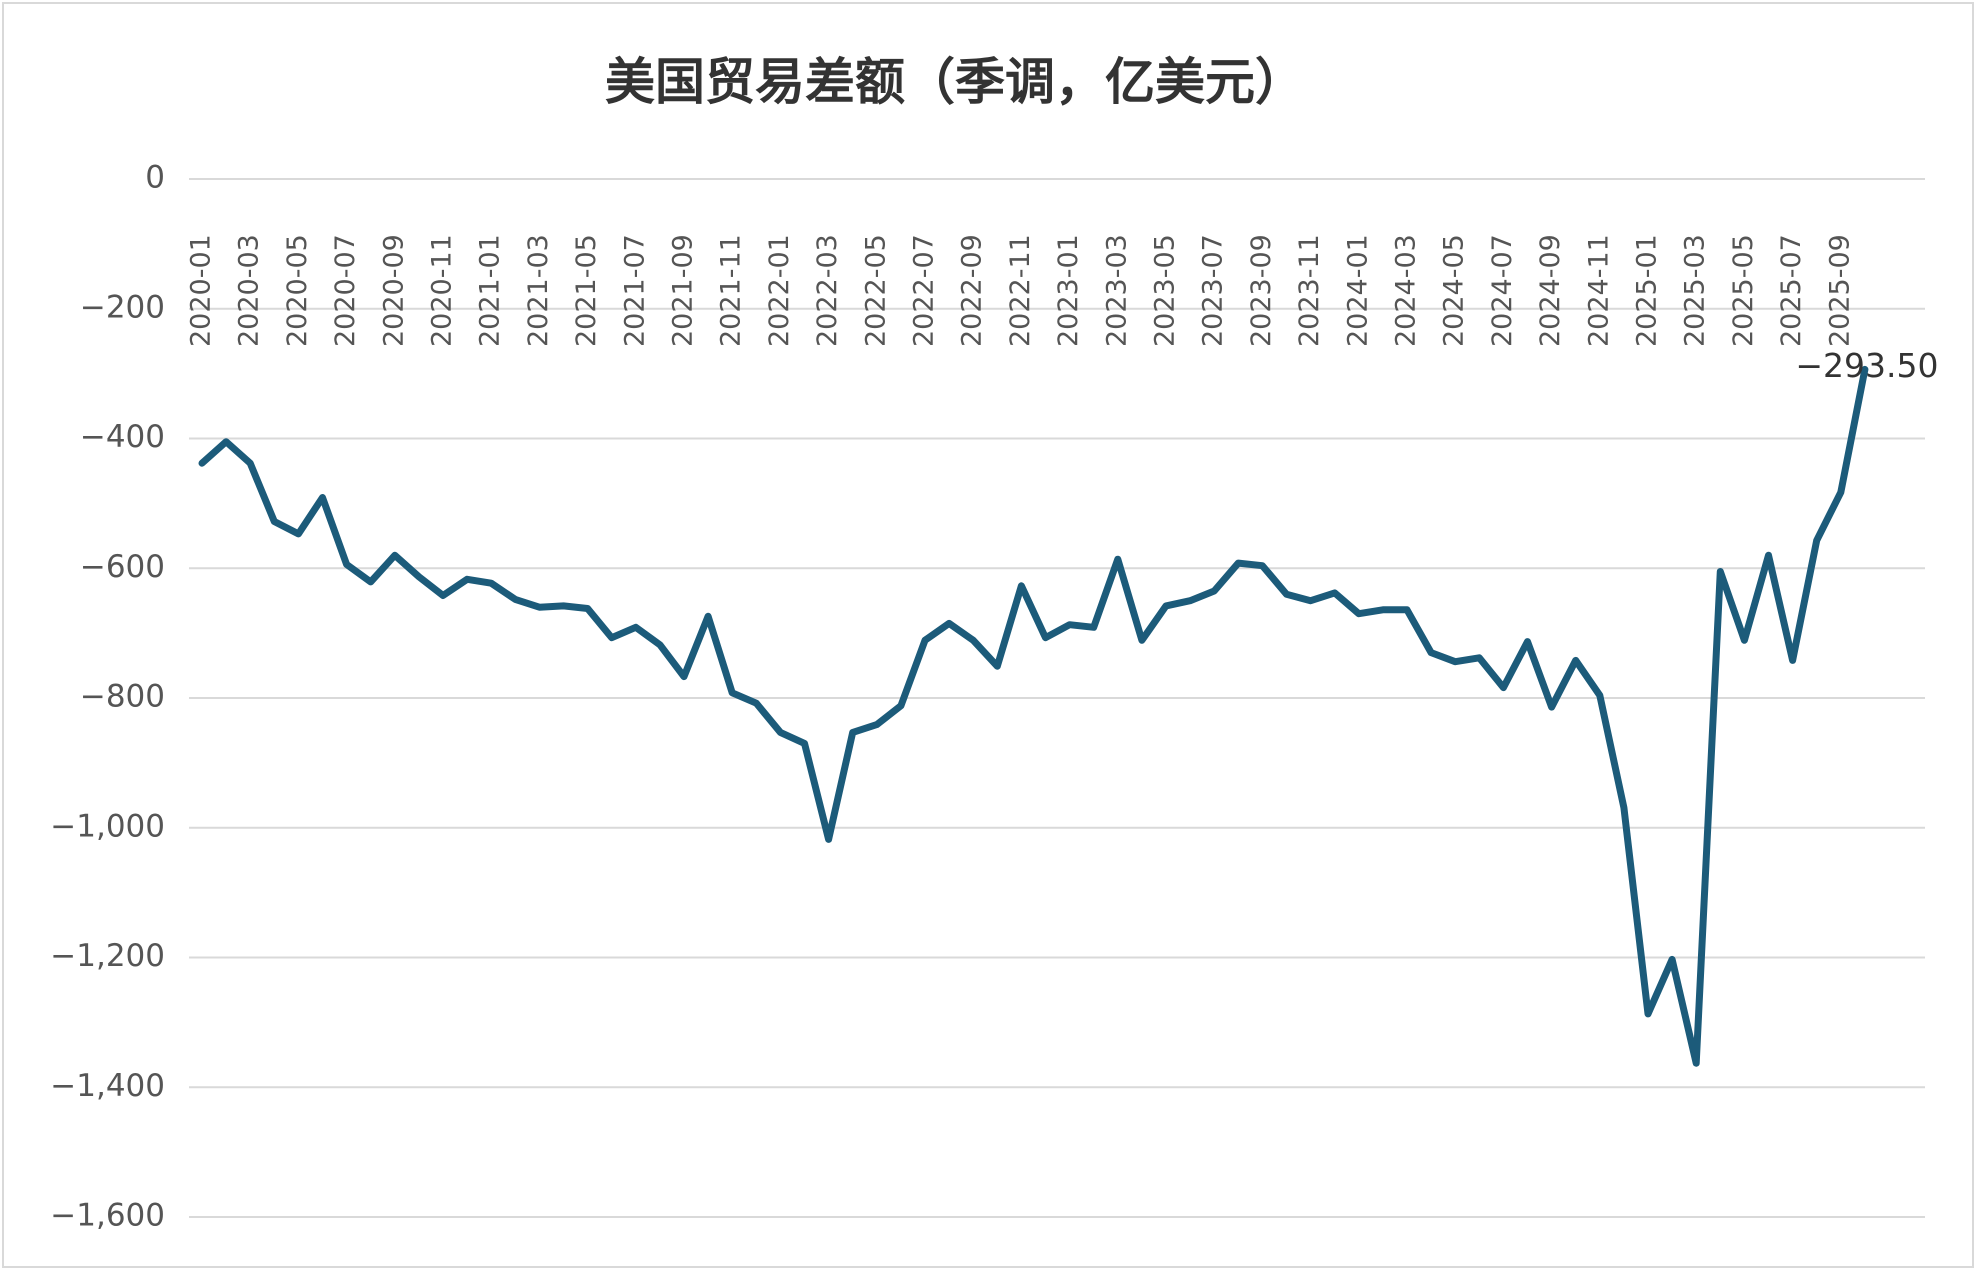 This screenshot has height=1274, width=1980. I want to click on x-tick-label: 2022-05, so click(875, 290).